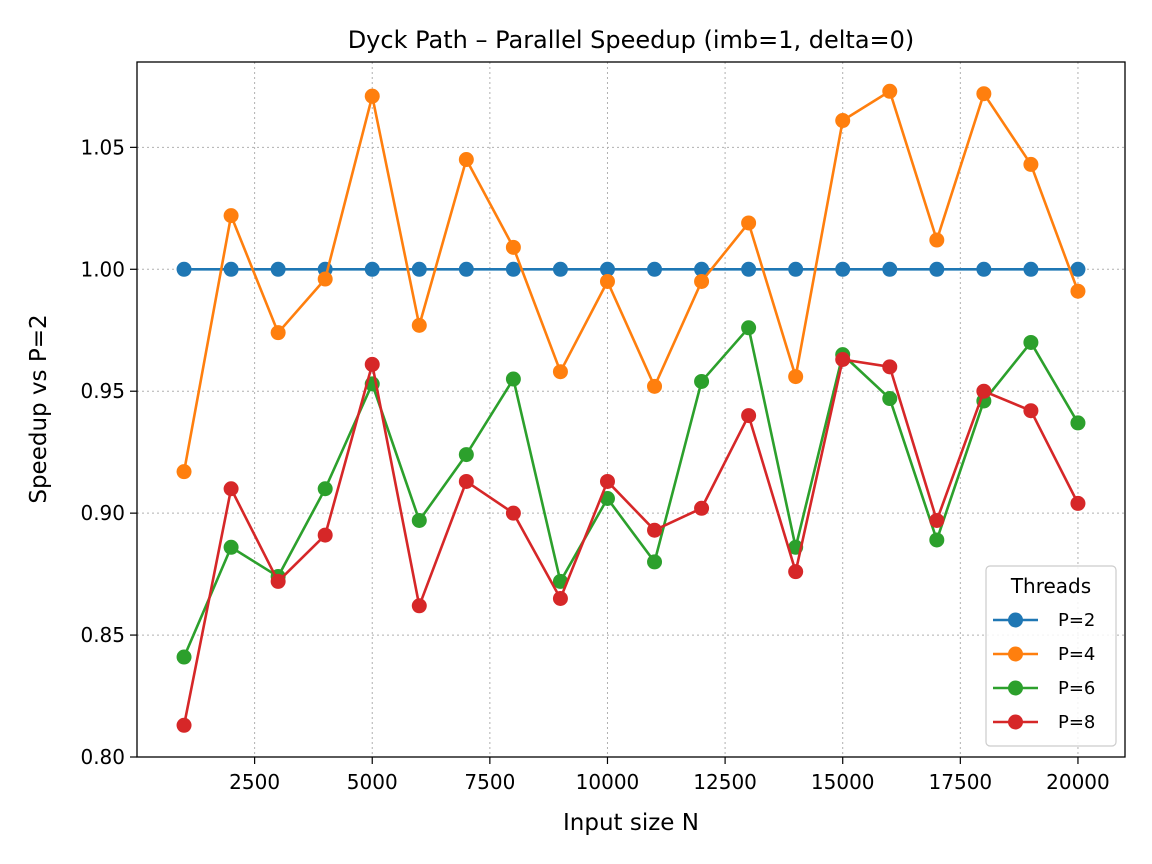 The image size is (1152, 864). What do you see at coordinates (1078, 782) in the screenshot?
I see `x-tick-label: 20000` at bounding box center [1078, 782].